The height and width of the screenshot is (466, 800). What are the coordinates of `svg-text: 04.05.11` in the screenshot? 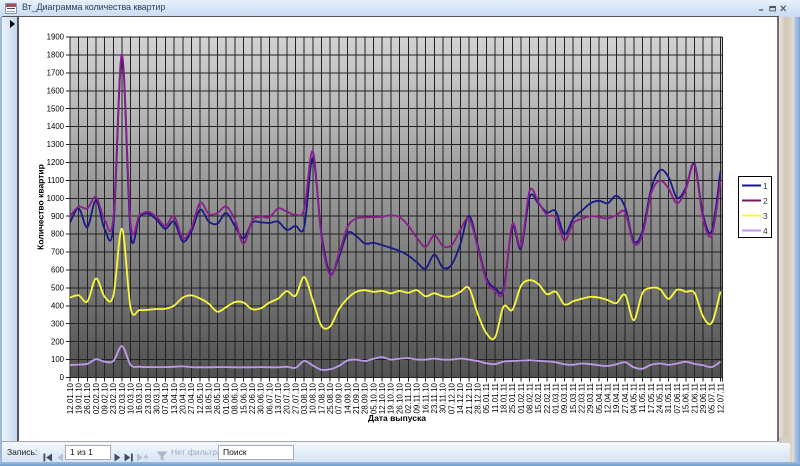 It's located at (634, 397).